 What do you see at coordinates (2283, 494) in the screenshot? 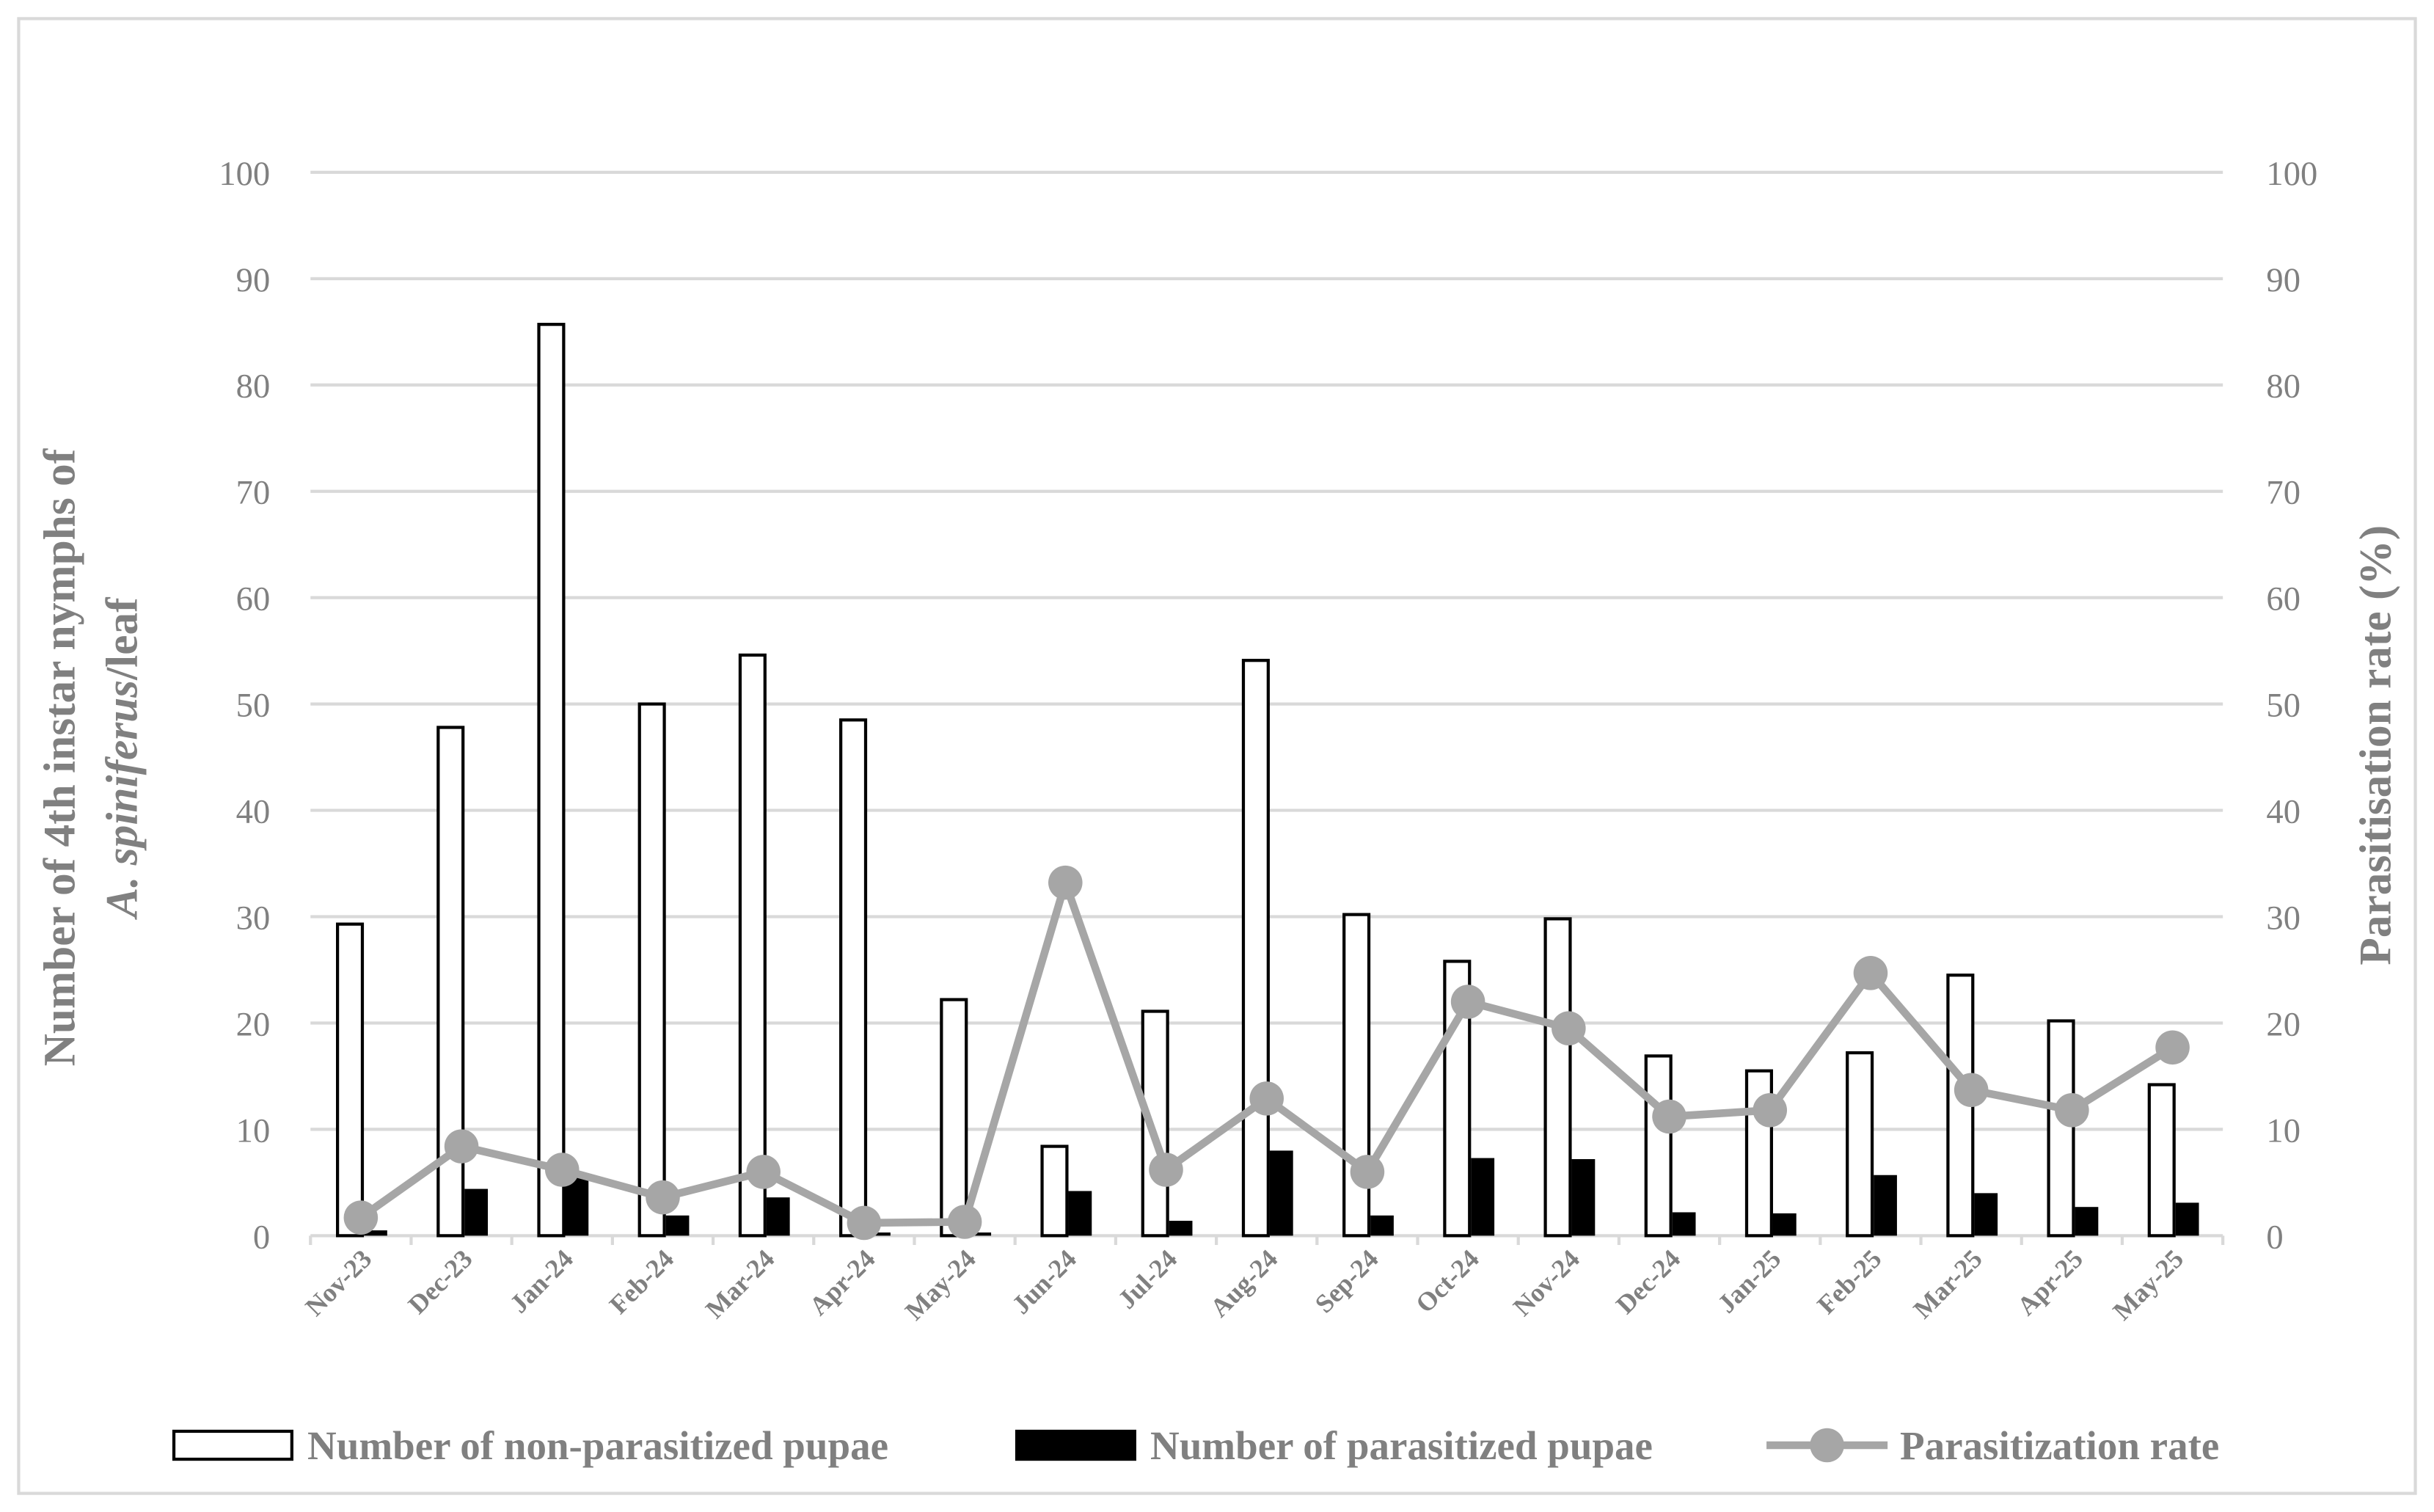
I see `y2-tick-label: 70` at bounding box center [2283, 494].